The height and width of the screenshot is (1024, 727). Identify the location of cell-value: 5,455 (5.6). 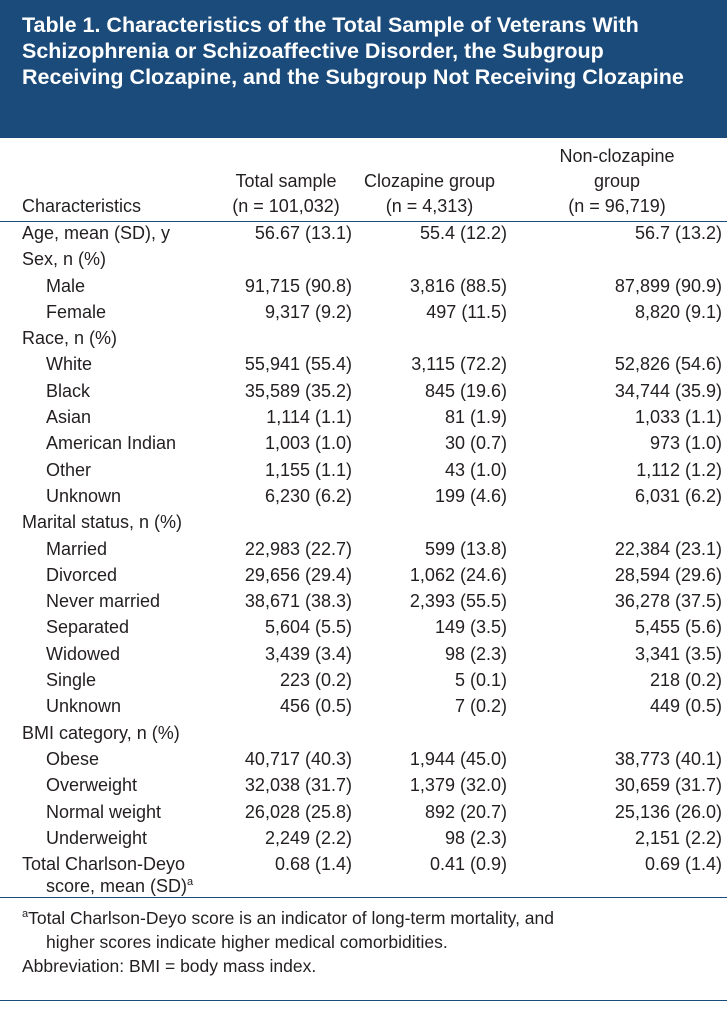
(617, 629).